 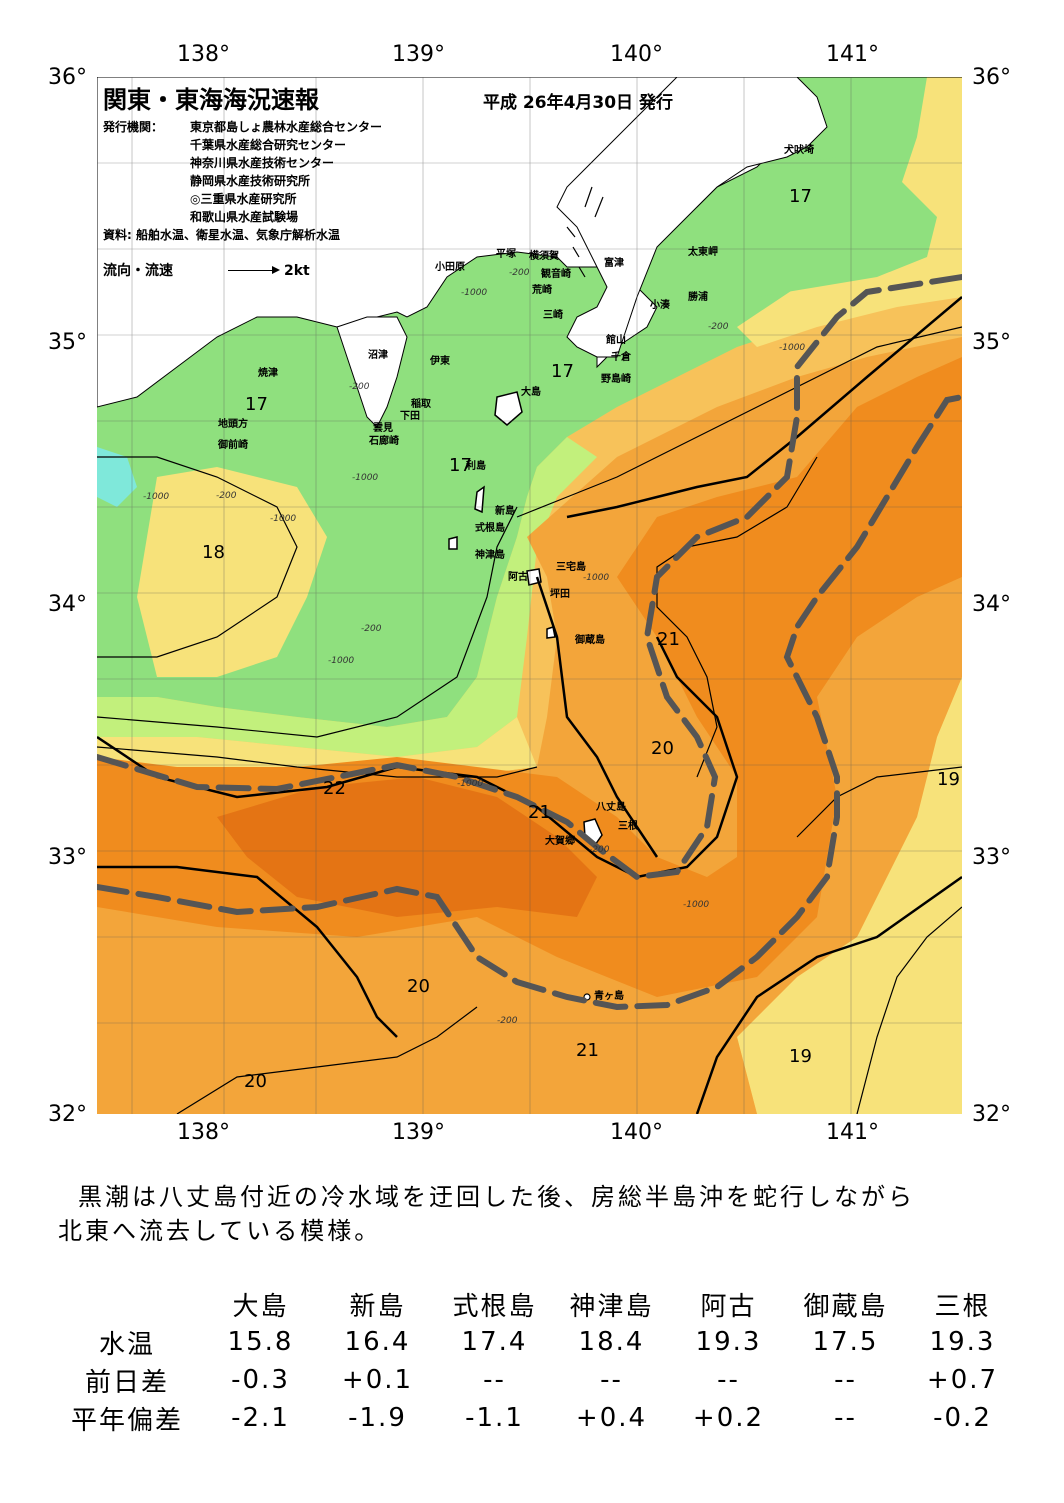 What do you see at coordinates (991, 77) in the screenshot?
I see `lat-label-right-36: 36°` at bounding box center [991, 77].